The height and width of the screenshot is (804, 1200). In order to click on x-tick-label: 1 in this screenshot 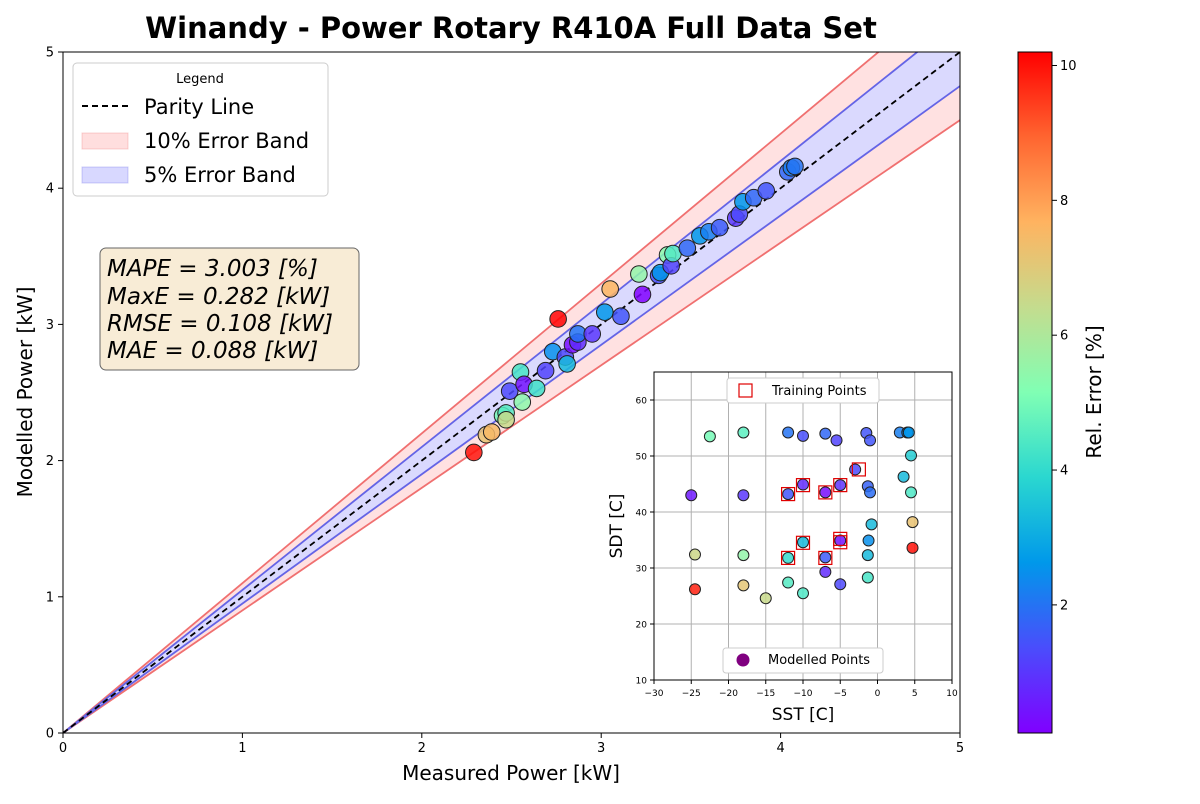, I will do `click(242, 748)`.